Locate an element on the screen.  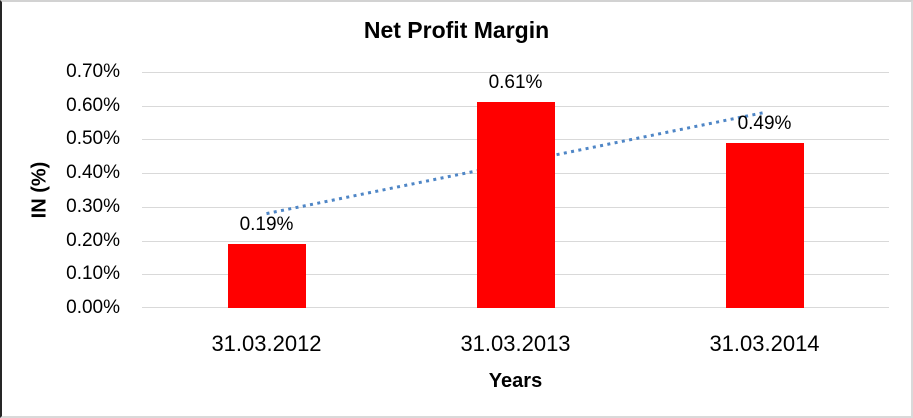
bar-data-label: 0.61% is located at coordinates (515, 83).